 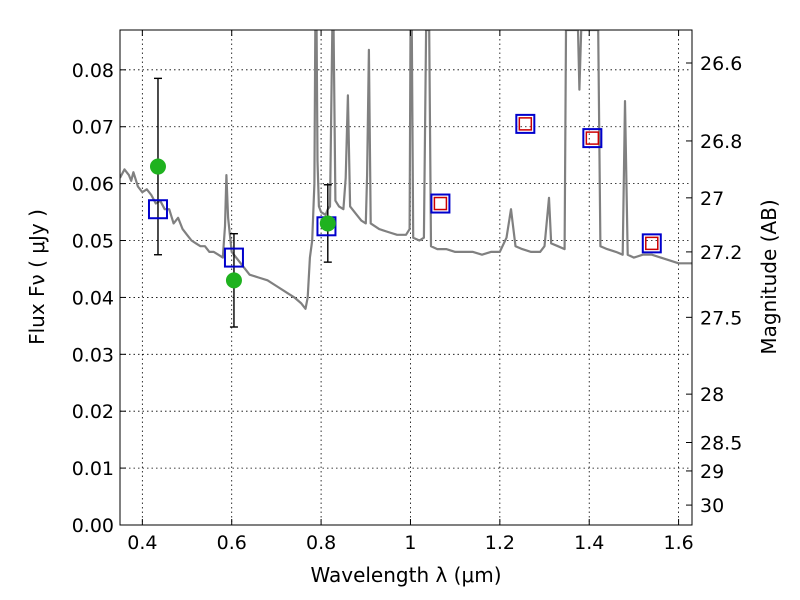 I want to click on right-tick-label: 26.6, so click(x=721, y=64).